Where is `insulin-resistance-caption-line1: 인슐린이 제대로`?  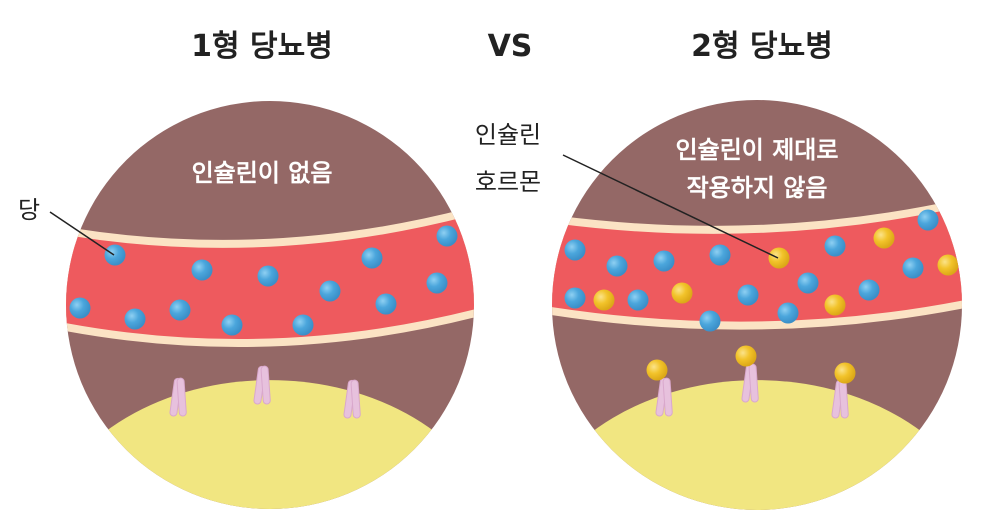
insulin-resistance-caption-line1: 인슐린이 제대로 is located at coordinates (757, 150).